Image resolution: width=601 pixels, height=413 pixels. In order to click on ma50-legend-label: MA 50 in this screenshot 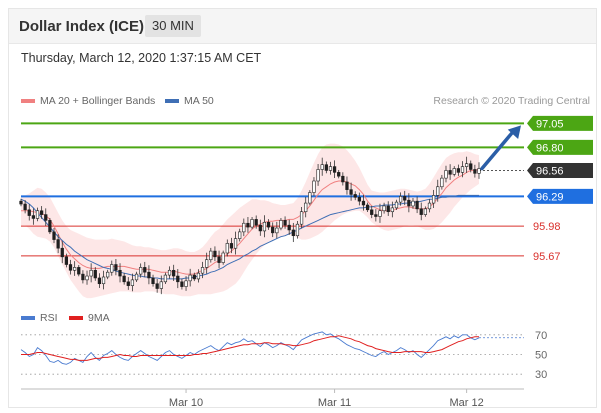, I will do `click(199, 101)`.